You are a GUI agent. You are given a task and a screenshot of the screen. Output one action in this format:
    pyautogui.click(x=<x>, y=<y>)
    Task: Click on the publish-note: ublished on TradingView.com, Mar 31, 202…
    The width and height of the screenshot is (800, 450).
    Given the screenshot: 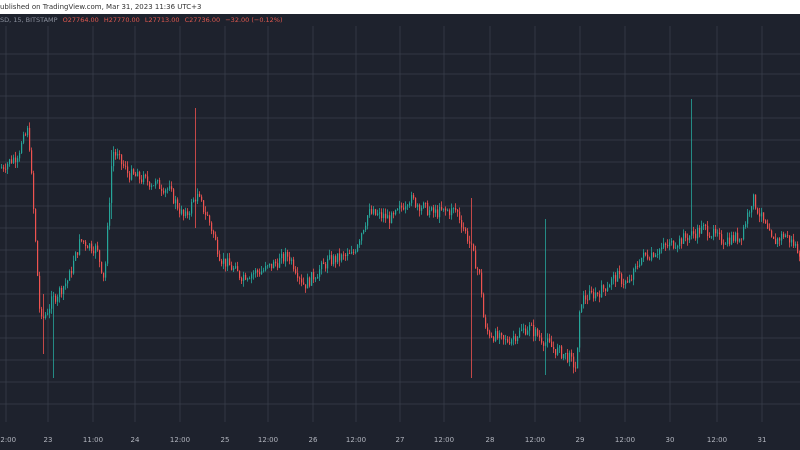 What is the action you would take?
    pyautogui.click(x=101, y=7)
    